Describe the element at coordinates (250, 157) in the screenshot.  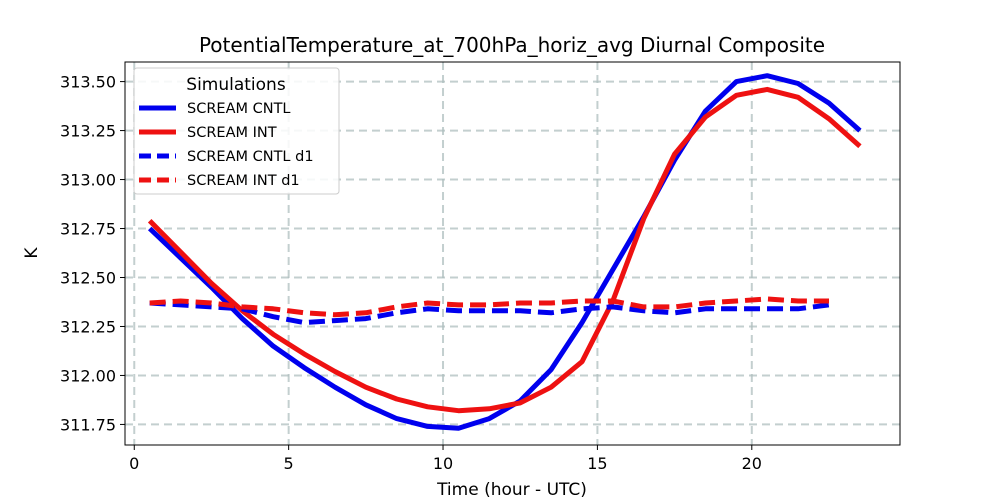
I see `legend-entry-label: SCREAM CNTL d1` at that location.